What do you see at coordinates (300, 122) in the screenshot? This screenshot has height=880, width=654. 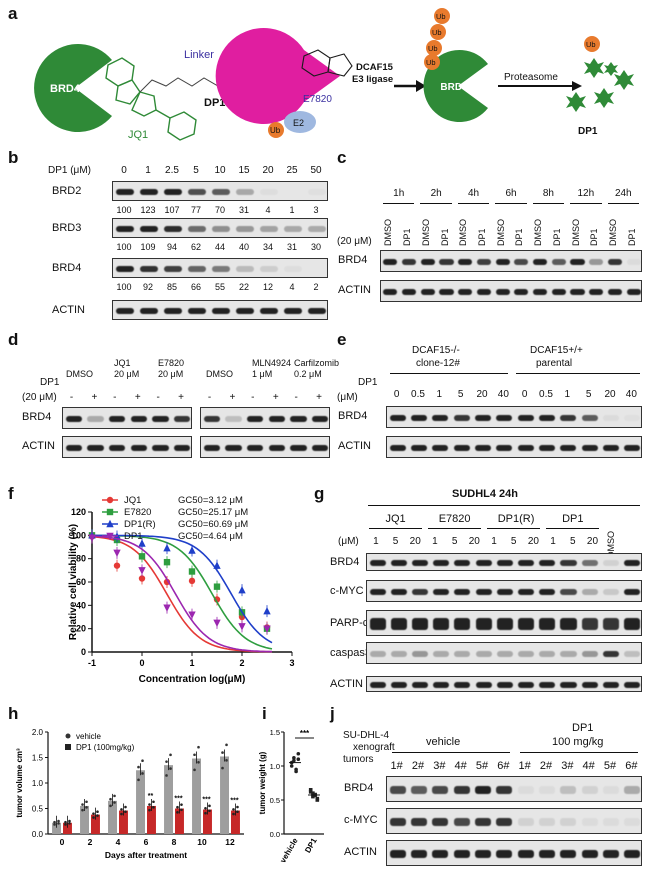 I see `e2-shape` at bounding box center [300, 122].